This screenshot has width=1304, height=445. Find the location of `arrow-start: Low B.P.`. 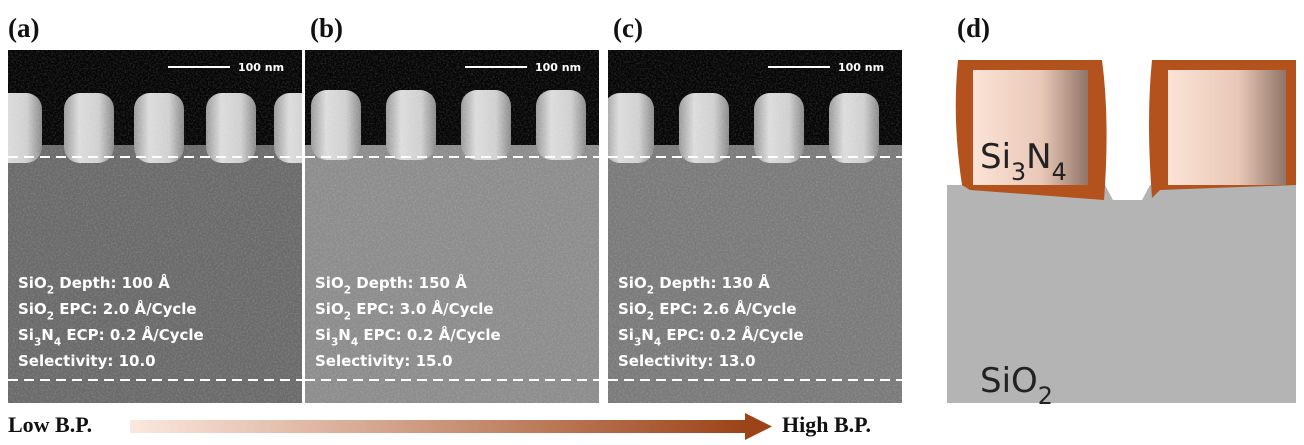

arrow-start: Low B.P. is located at coordinates (50, 424).